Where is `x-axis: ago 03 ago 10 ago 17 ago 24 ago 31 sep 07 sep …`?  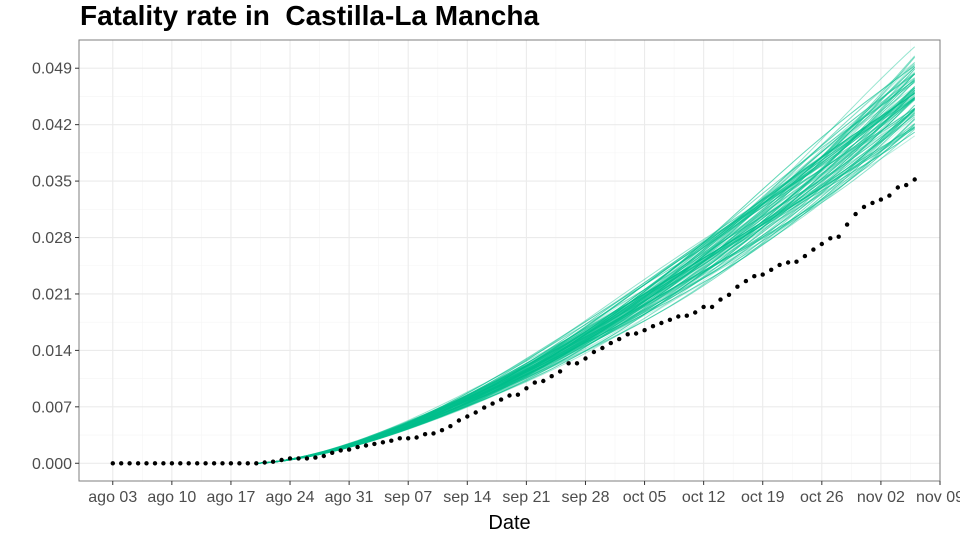
x-axis: ago 03 ago 10 ago 17 ago 24 ago 31 sep 07 sep … is located at coordinates (524, 493).